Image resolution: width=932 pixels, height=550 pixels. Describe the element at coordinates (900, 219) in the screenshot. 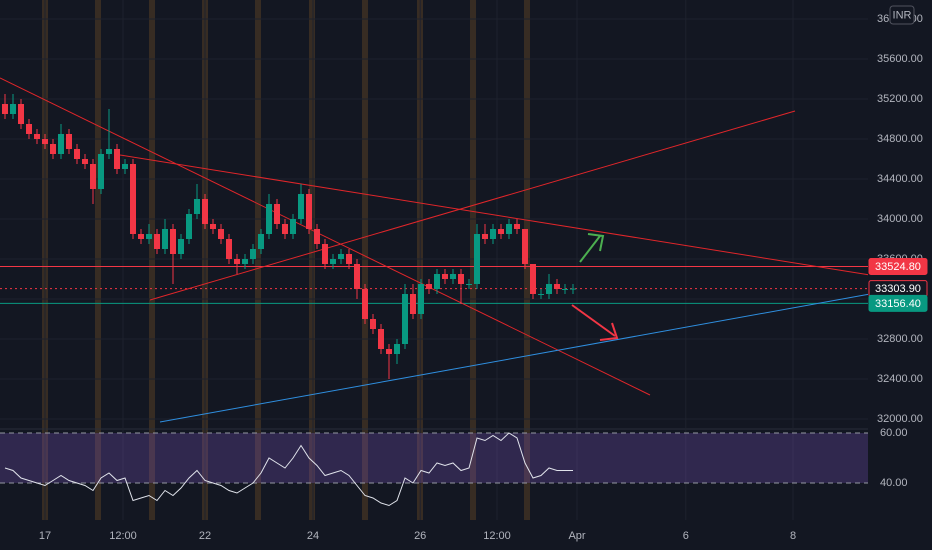

I see `y-tick-label: 34000.00` at that location.